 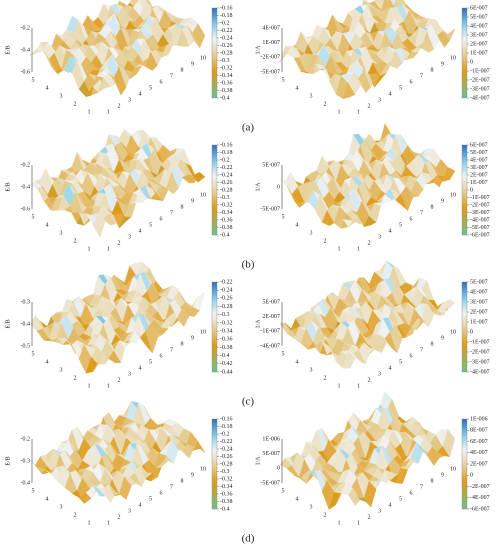 What do you see at coordinates (26, 346) in the screenshot?
I see `z-tick-label: -0.5` at bounding box center [26, 346].